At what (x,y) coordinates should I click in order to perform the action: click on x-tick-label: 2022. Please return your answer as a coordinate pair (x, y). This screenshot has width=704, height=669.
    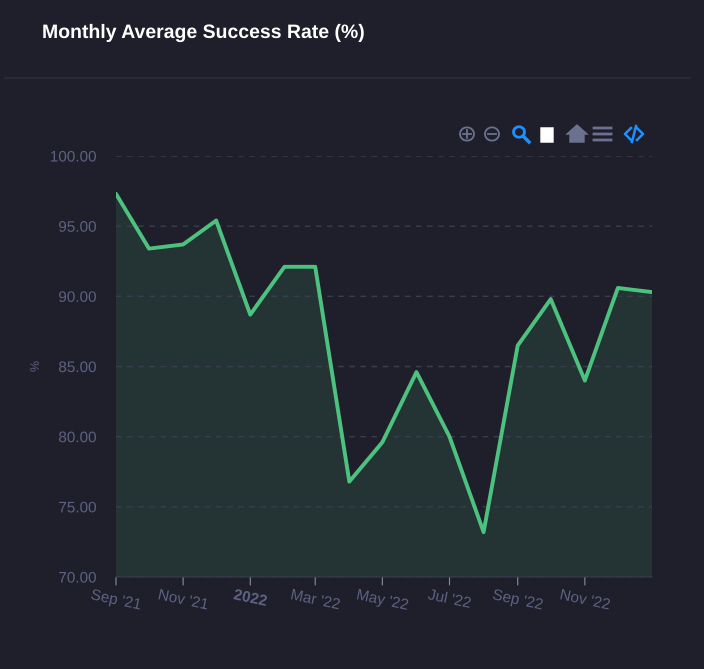
    Looking at the image, I should click on (250, 597).